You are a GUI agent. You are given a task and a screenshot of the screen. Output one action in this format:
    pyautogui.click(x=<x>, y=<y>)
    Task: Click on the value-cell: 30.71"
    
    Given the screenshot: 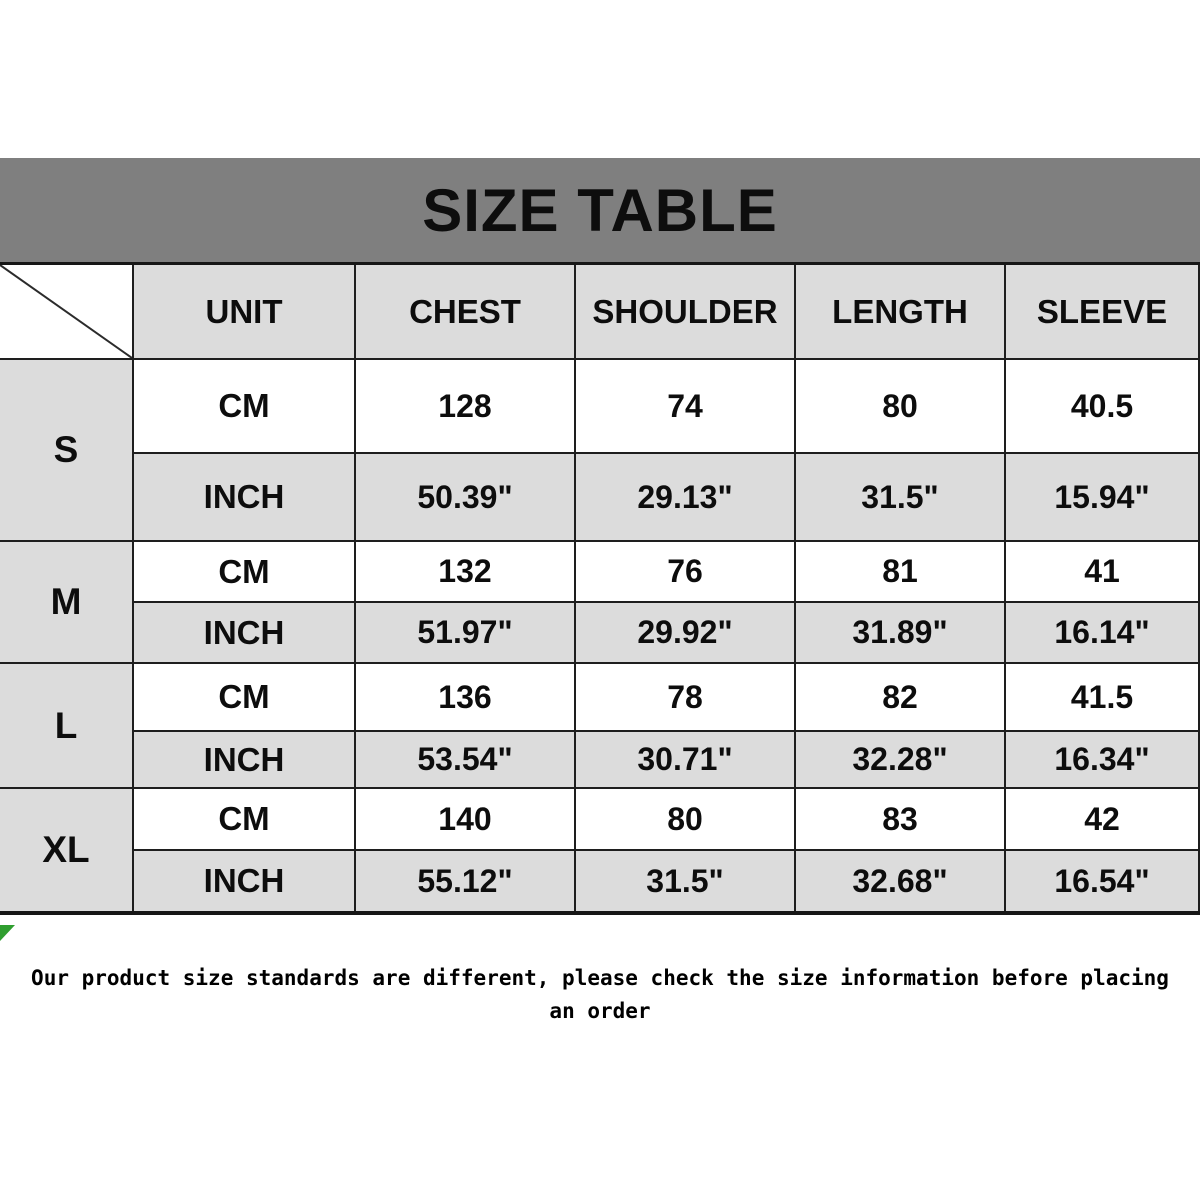 What is the action you would take?
    pyautogui.click(x=685, y=759)
    